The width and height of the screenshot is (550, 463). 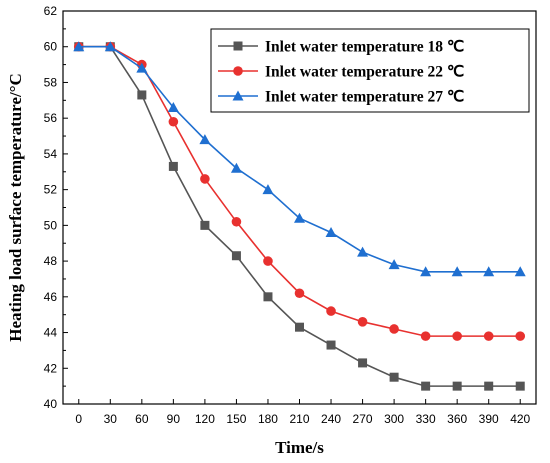 I want to click on legend-item-3: Inlet water temperature 27 ℃, so click(x=341, y=97).